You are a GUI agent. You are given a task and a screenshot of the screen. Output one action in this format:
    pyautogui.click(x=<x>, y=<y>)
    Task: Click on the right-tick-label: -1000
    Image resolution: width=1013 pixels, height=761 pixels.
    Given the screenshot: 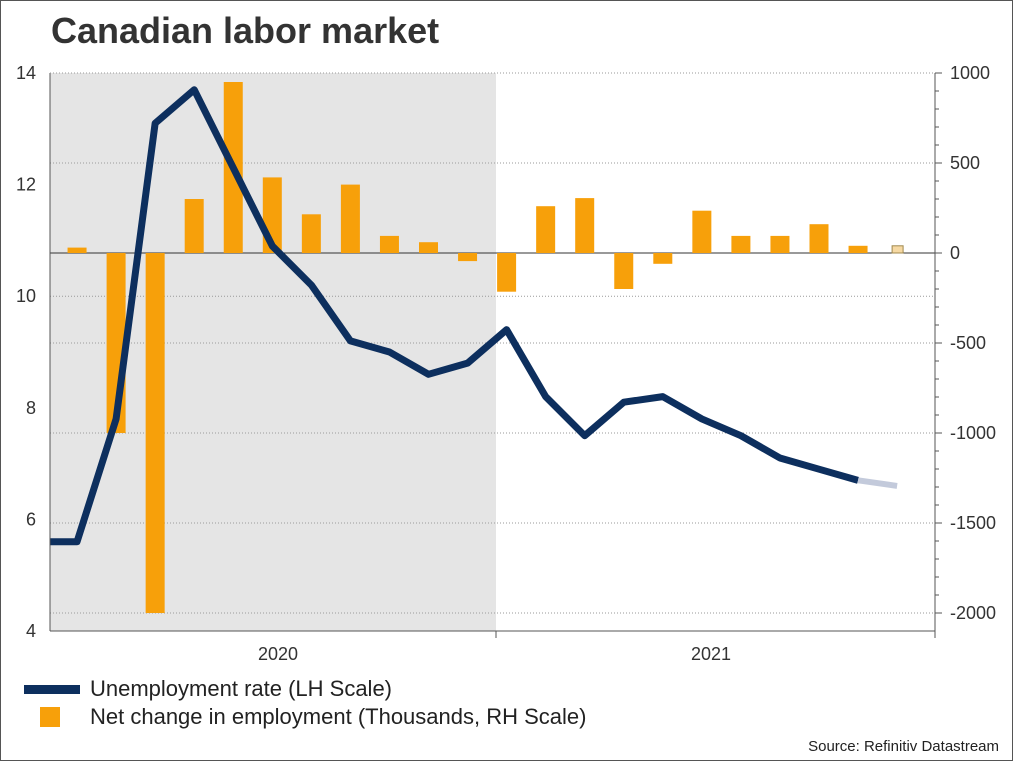 What is the action you would take?
    pyautogui.click(x=973, y=433)
    